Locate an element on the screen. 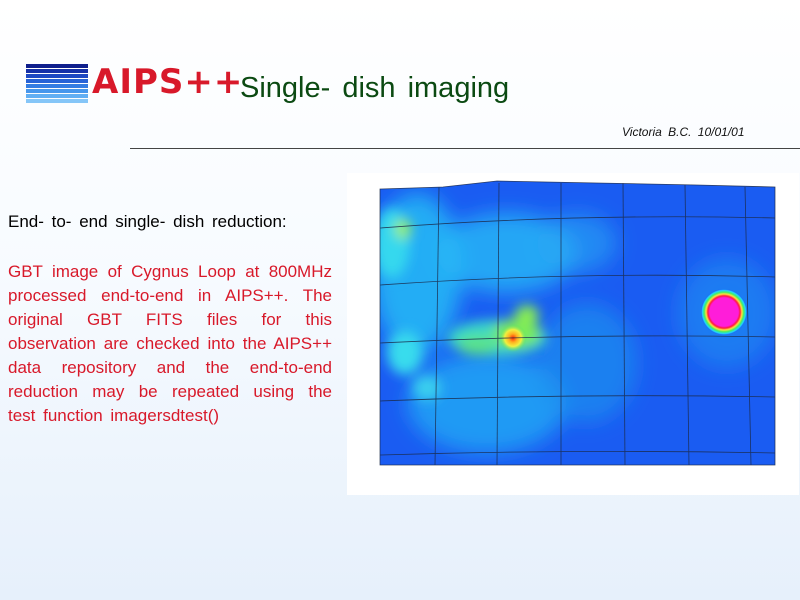 The image size is (800, 600). aips-logo-bars-icon is located at coordinates (57, 84).